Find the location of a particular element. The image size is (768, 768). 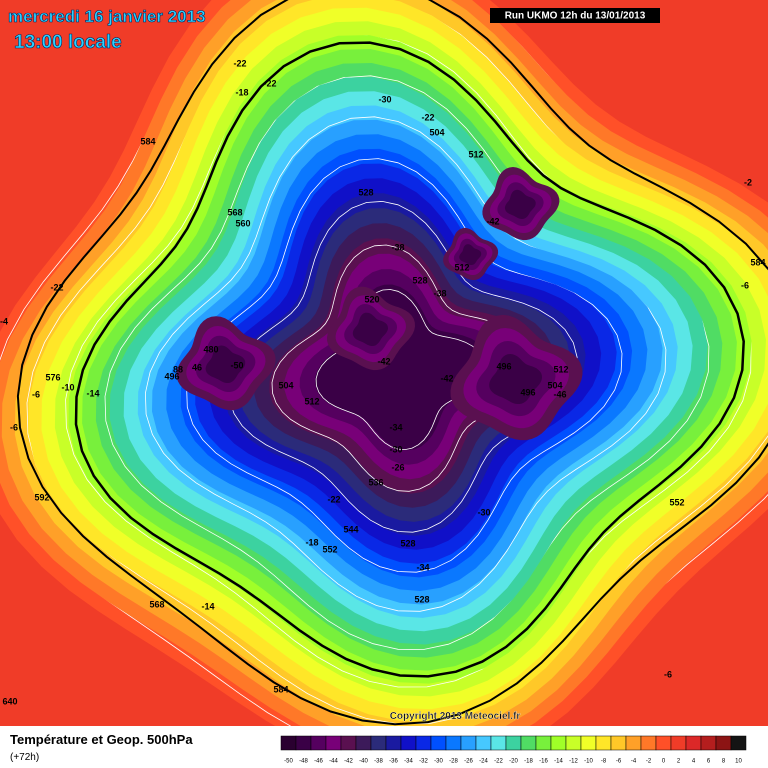

legend-tick-label: -32 is located at coordinates (423, 762).